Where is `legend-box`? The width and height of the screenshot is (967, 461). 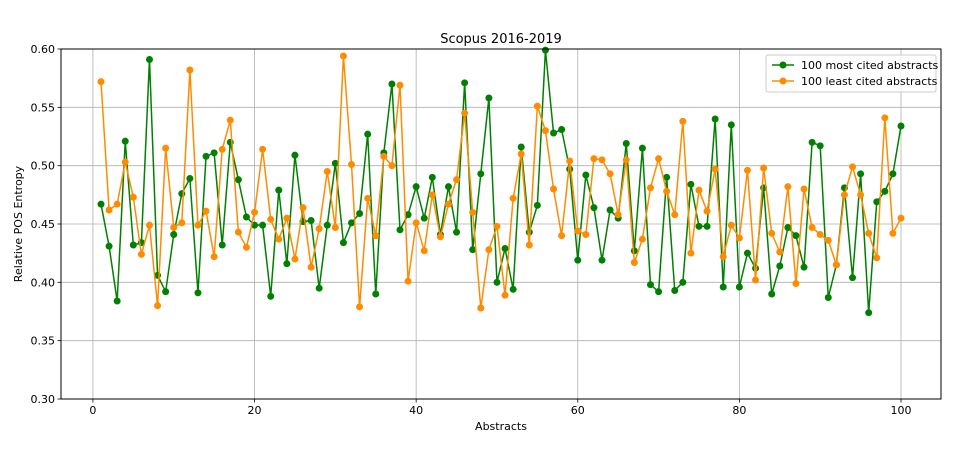
legend-box is located at coordinates (851, 73).